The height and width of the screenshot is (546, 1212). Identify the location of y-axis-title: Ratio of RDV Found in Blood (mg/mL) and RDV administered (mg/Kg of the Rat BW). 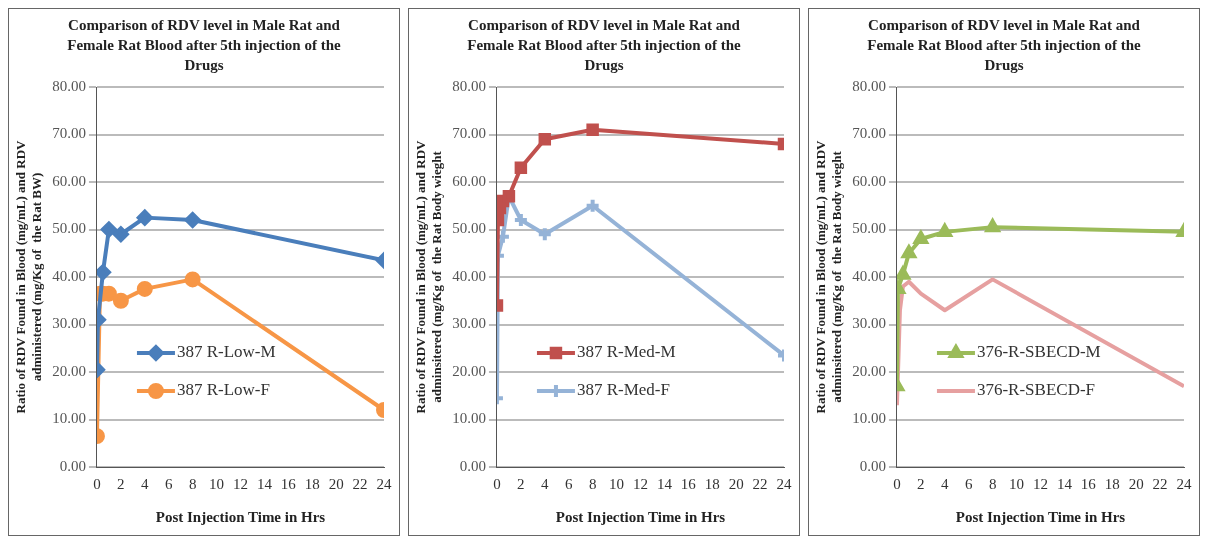
(28, 276).